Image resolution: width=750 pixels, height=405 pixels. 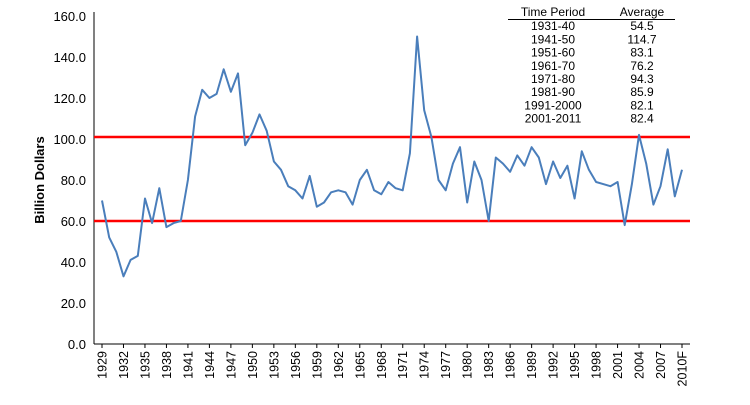 What do you see at coordinates (553, 66) in the screenshot?
I see `table-cell-period: 1961-70` at bounding box center [553, 66].